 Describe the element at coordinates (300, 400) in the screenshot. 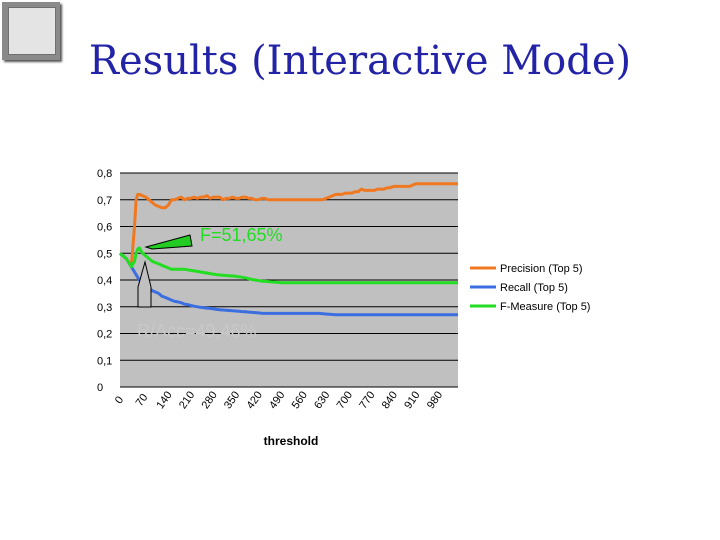

I see `x-tick-label: 560` at that location.